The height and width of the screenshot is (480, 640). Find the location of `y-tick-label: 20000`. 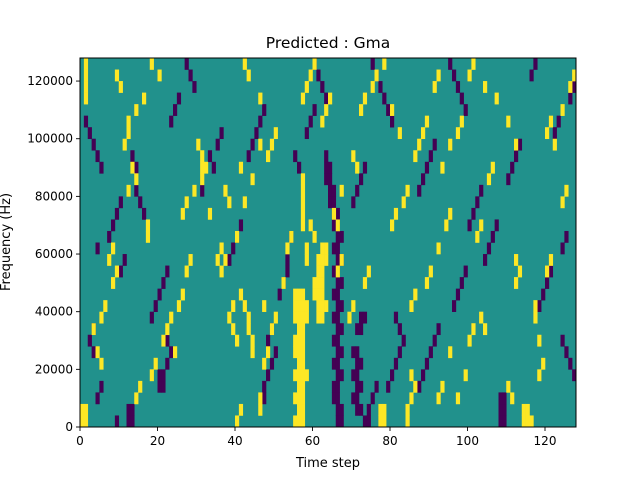

y-tick-label: 20000 is located at coordinates (54, 369).